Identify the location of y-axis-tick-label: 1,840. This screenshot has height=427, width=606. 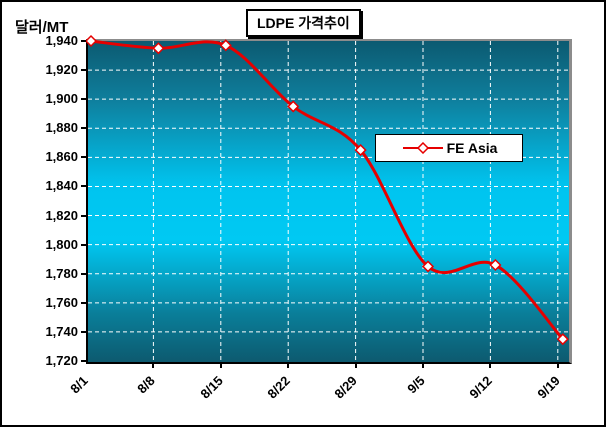
(61, 186).